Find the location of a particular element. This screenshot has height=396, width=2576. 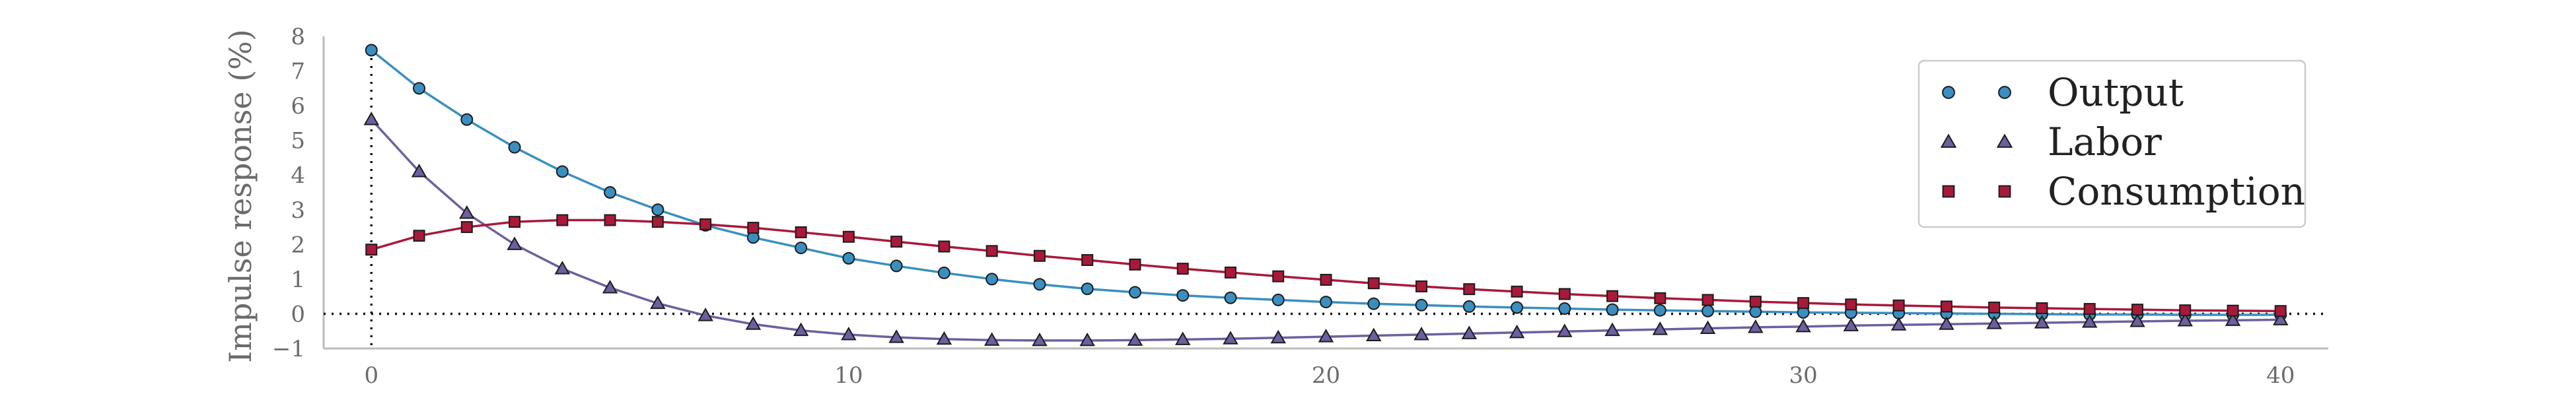

y-tick-label: 5 is located at coordinates (298, 141).